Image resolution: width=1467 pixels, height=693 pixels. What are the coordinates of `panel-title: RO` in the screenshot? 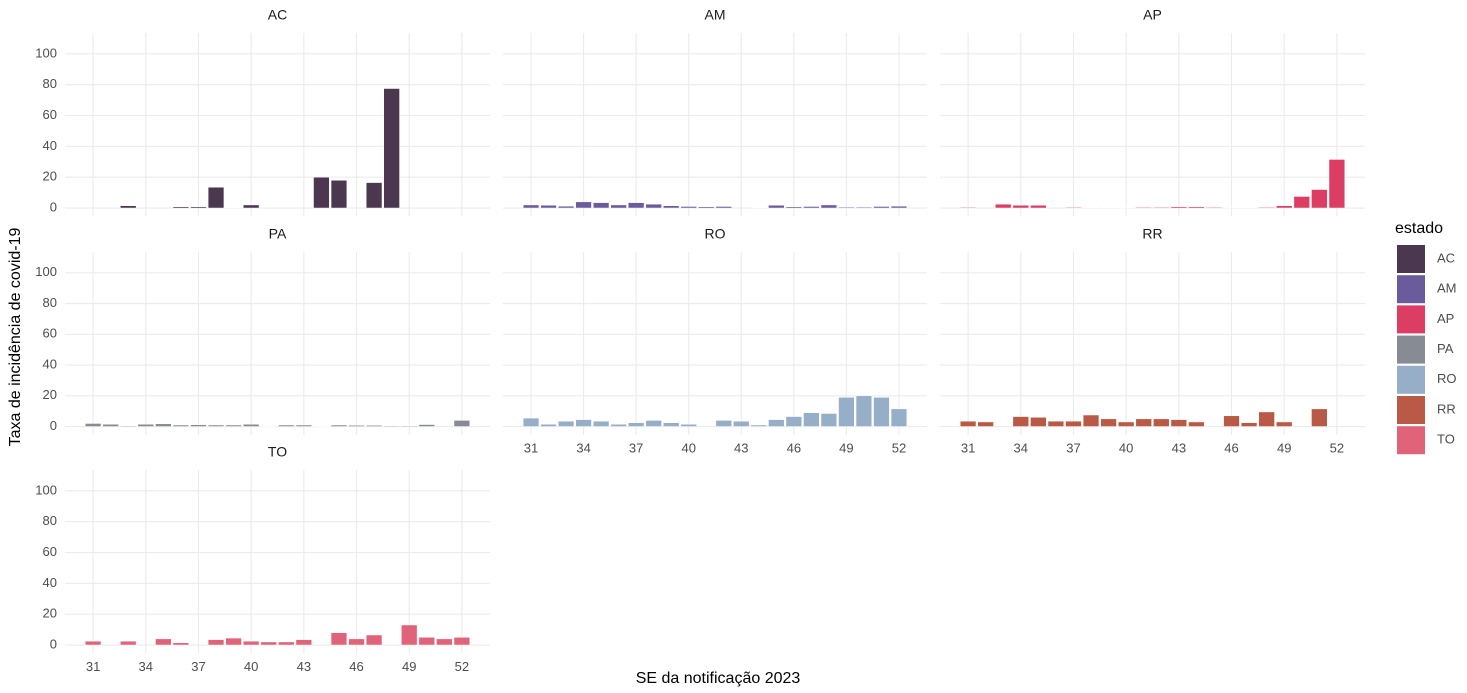 It's located at (715, 234).